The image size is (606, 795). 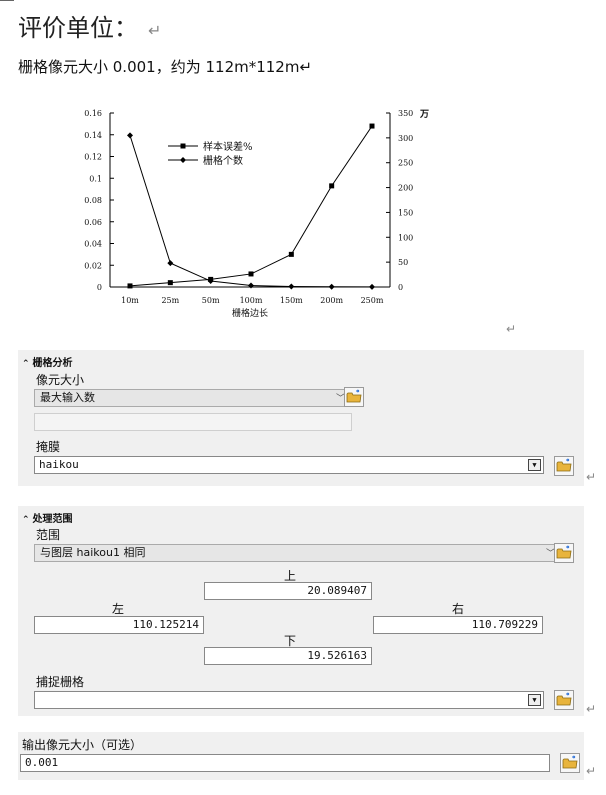 What do you see at coordinates (67, 397) in the screenshot?
I see `cell-size-value: 最大输入数` at bounding box center [67, 397].